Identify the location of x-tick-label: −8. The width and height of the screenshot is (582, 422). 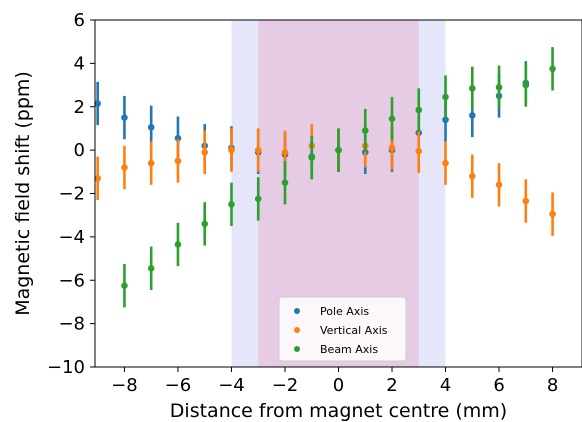
(124, 385).